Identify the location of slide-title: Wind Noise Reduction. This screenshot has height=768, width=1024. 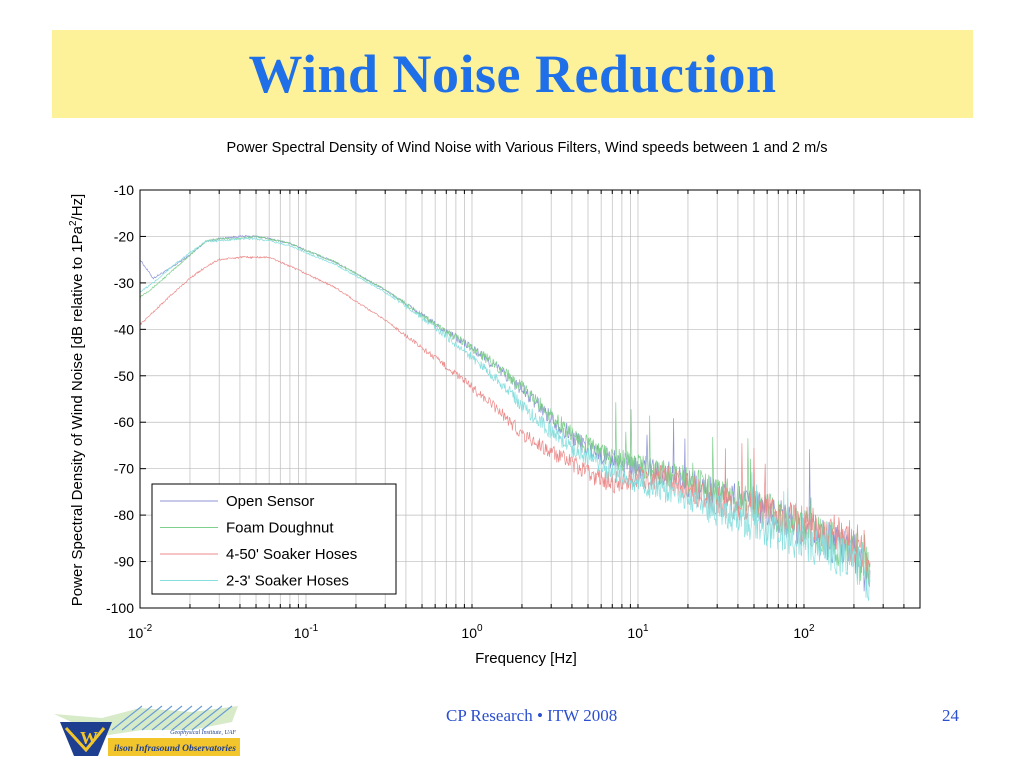
(512, 74).